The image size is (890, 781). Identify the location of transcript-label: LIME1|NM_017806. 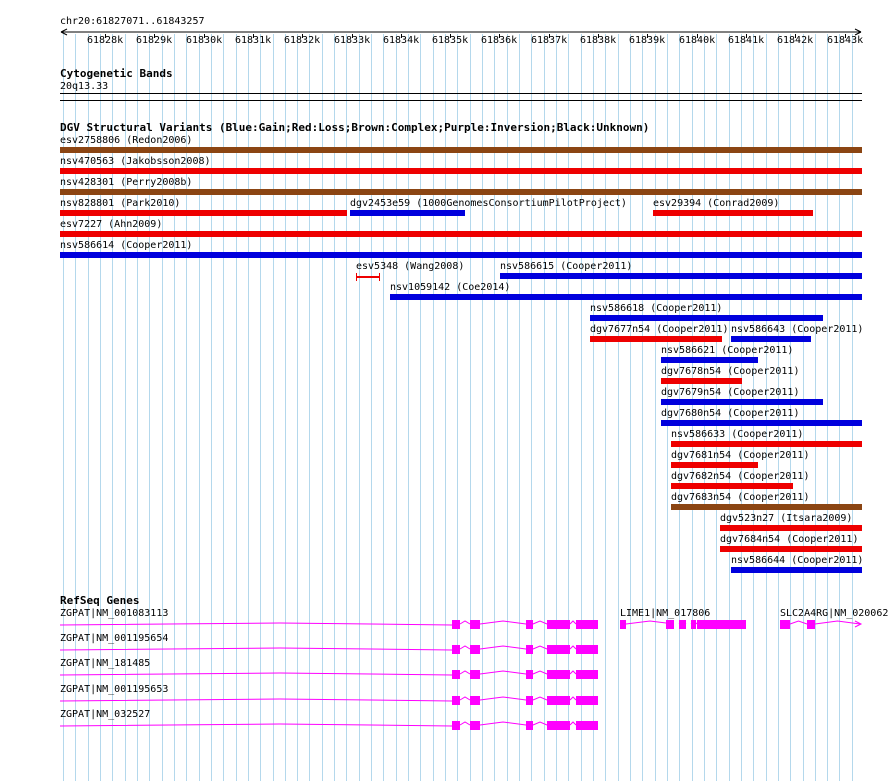
(665, 613).